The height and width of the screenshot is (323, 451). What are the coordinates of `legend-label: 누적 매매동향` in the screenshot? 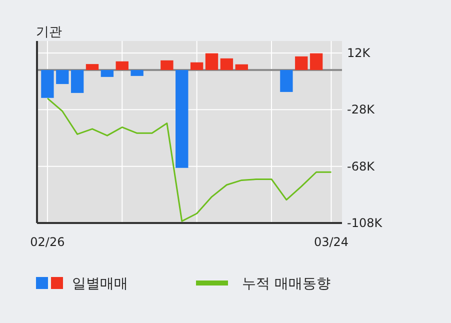 It's located at (286, 284).